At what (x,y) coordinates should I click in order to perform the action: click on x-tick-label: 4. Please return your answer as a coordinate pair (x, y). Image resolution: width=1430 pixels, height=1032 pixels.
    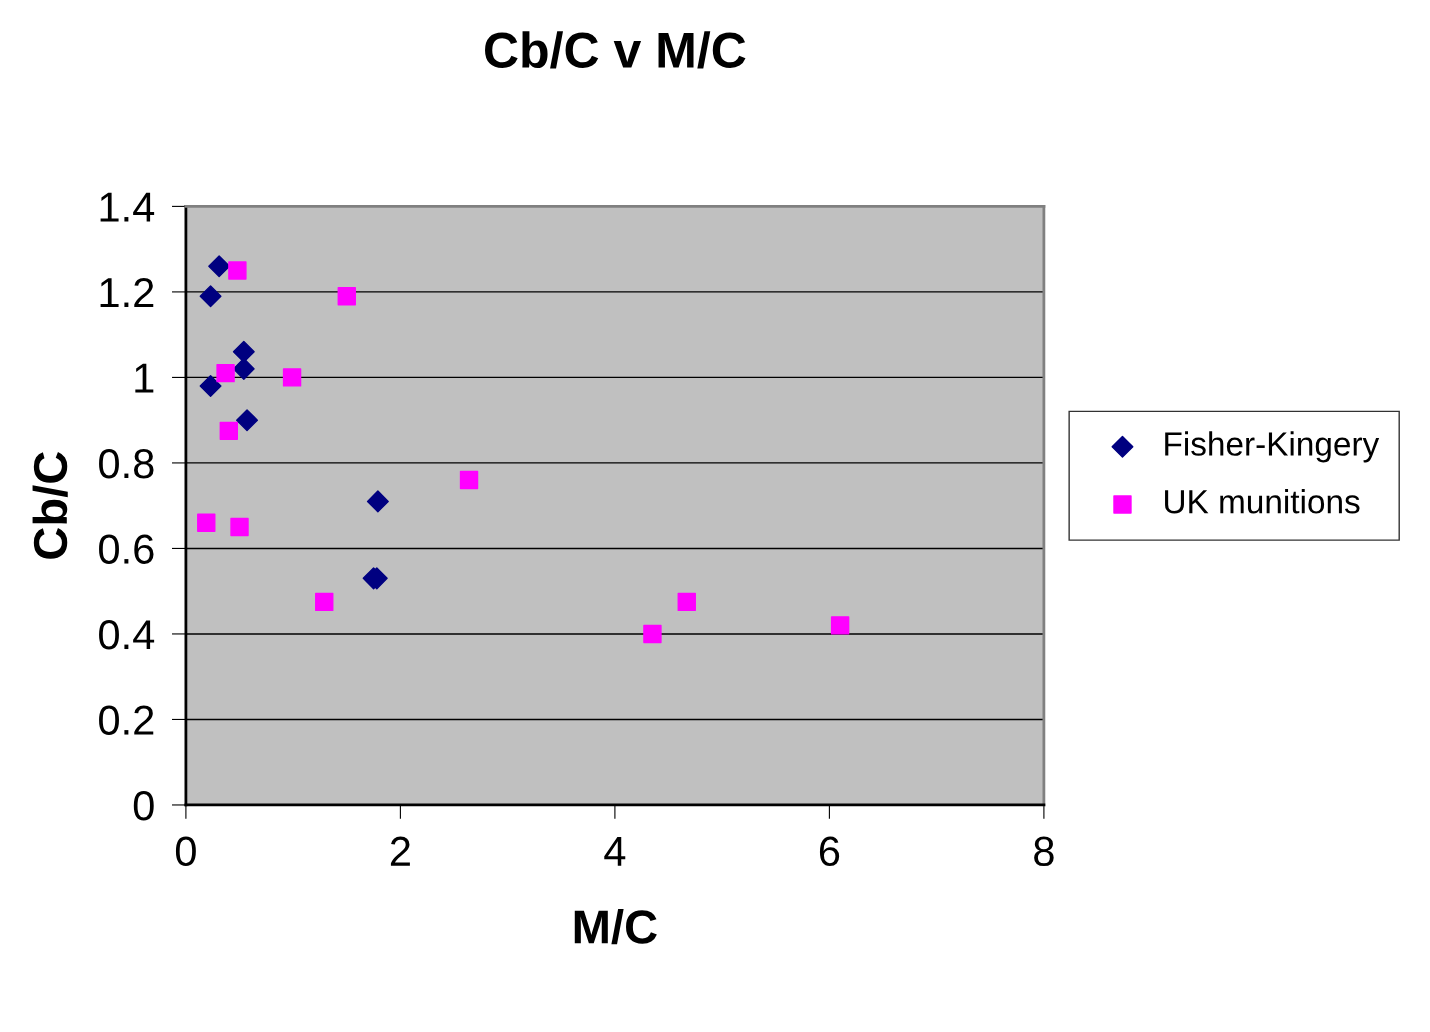
    Looking at the image, I should click on (615, 851).